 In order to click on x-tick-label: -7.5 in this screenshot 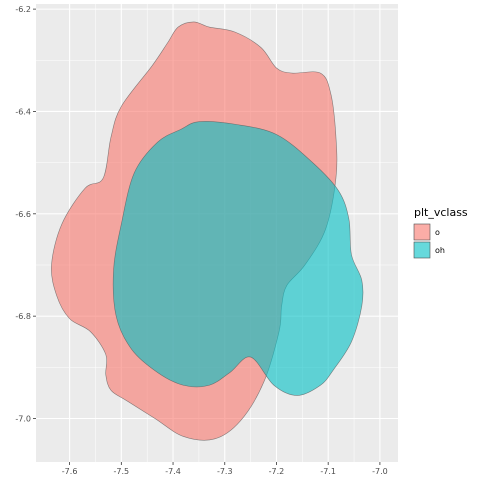, I will do `click(122, 471)`.